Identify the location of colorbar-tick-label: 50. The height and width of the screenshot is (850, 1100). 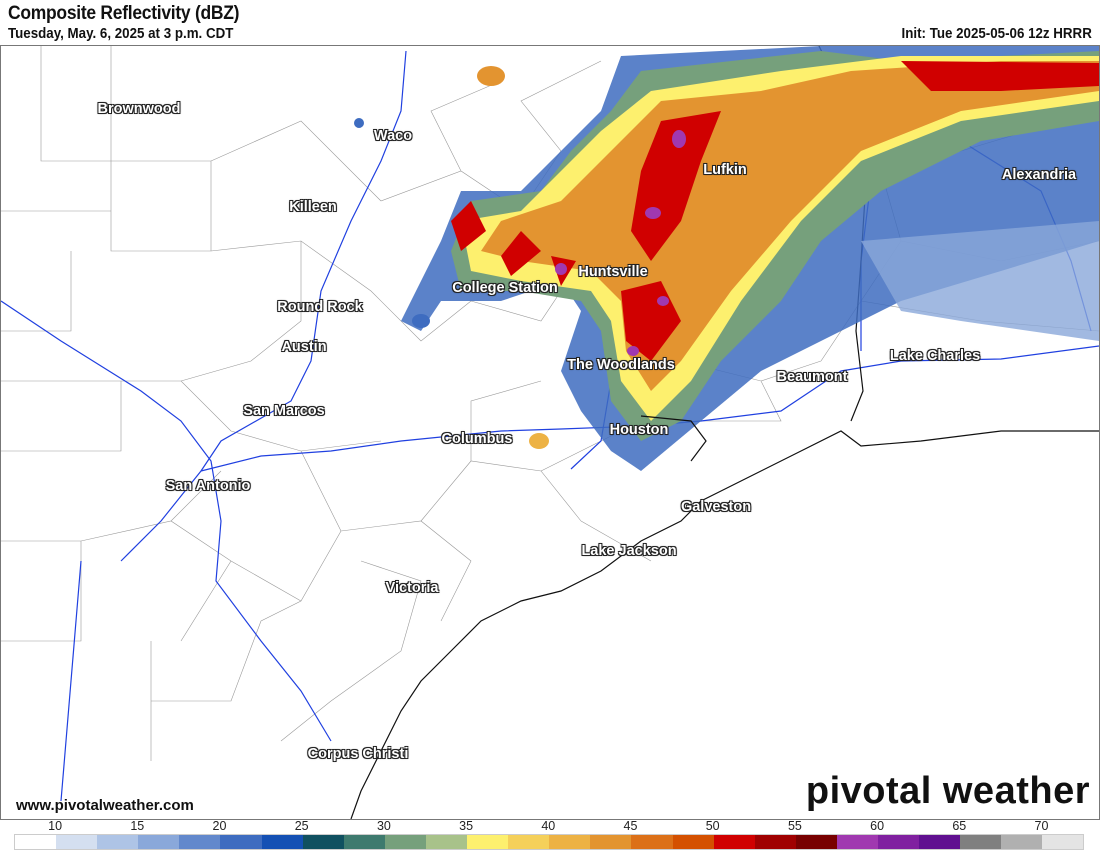
(712, 826).